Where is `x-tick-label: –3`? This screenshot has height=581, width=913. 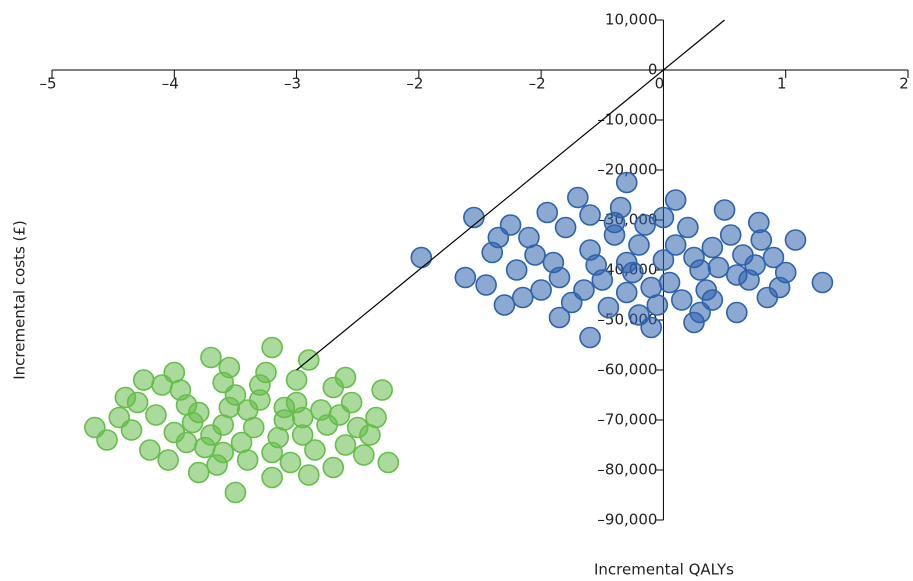
x-tick-label: –3 is located at coordinates (292, 84).